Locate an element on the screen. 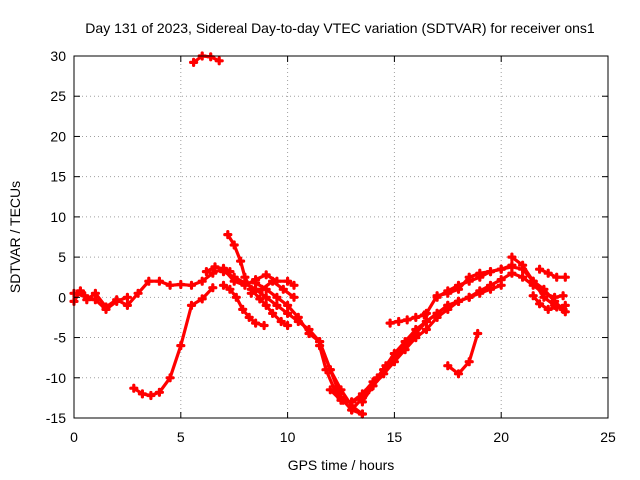 The image size is (640, 480). y-tick-label: 25 is located at coordinates (58, 96).